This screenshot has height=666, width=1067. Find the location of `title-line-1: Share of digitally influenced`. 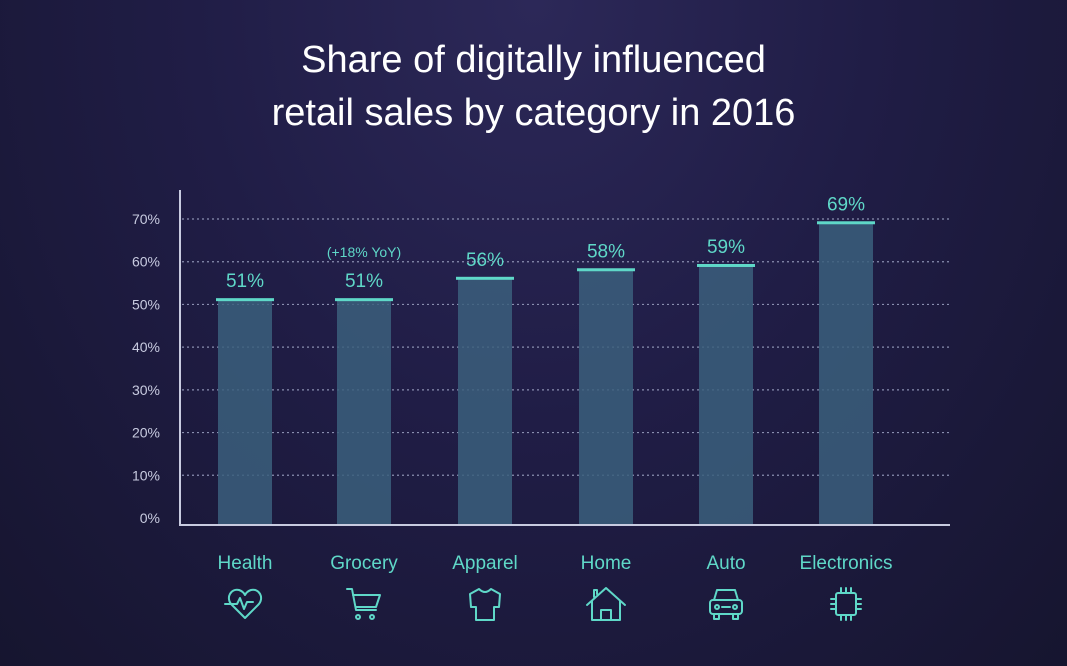

title-line-1: Share of digitally influenced is located at coordinates (533, 60).